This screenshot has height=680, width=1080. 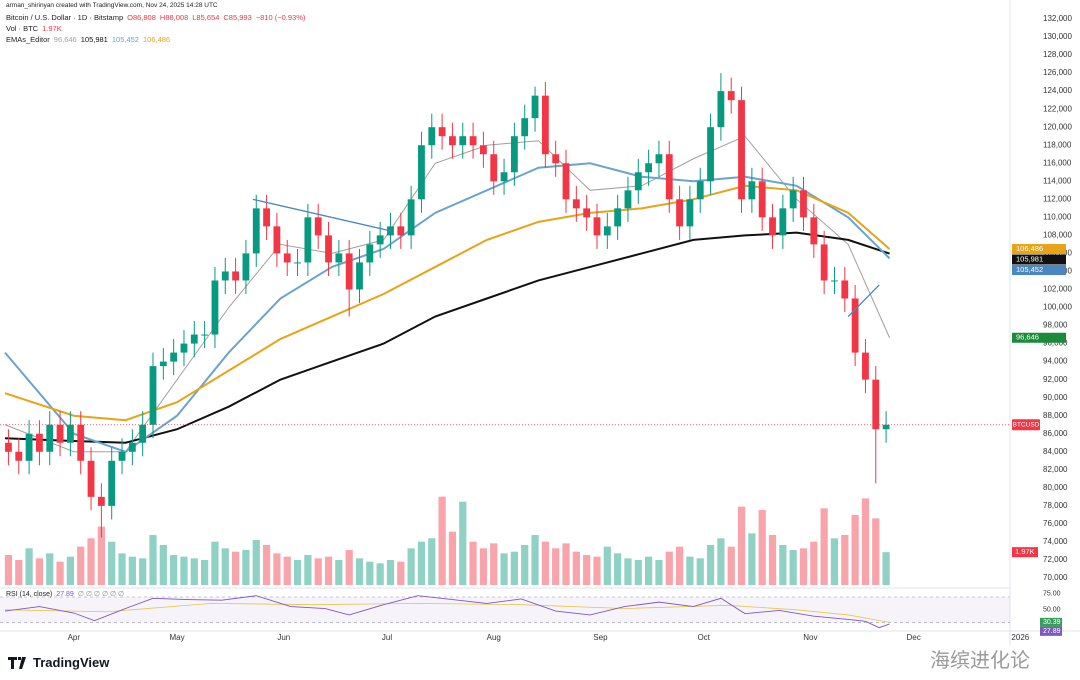 I want to click on ema-title: EMAs_Editor, so click(x=28, y=39).